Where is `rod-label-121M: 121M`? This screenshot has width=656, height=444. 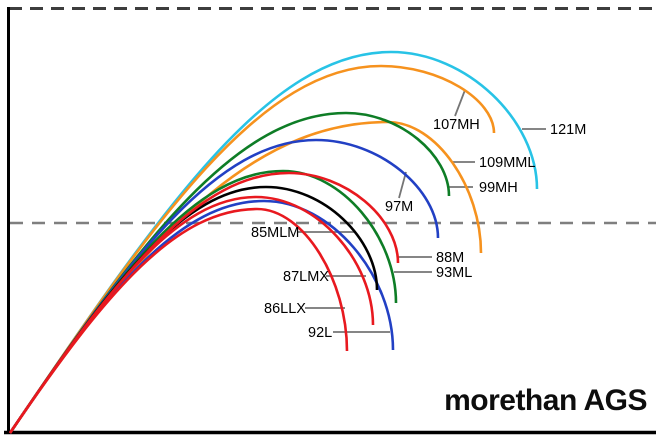
rod-label-121M: 121M is located at coordinates (568, 130).